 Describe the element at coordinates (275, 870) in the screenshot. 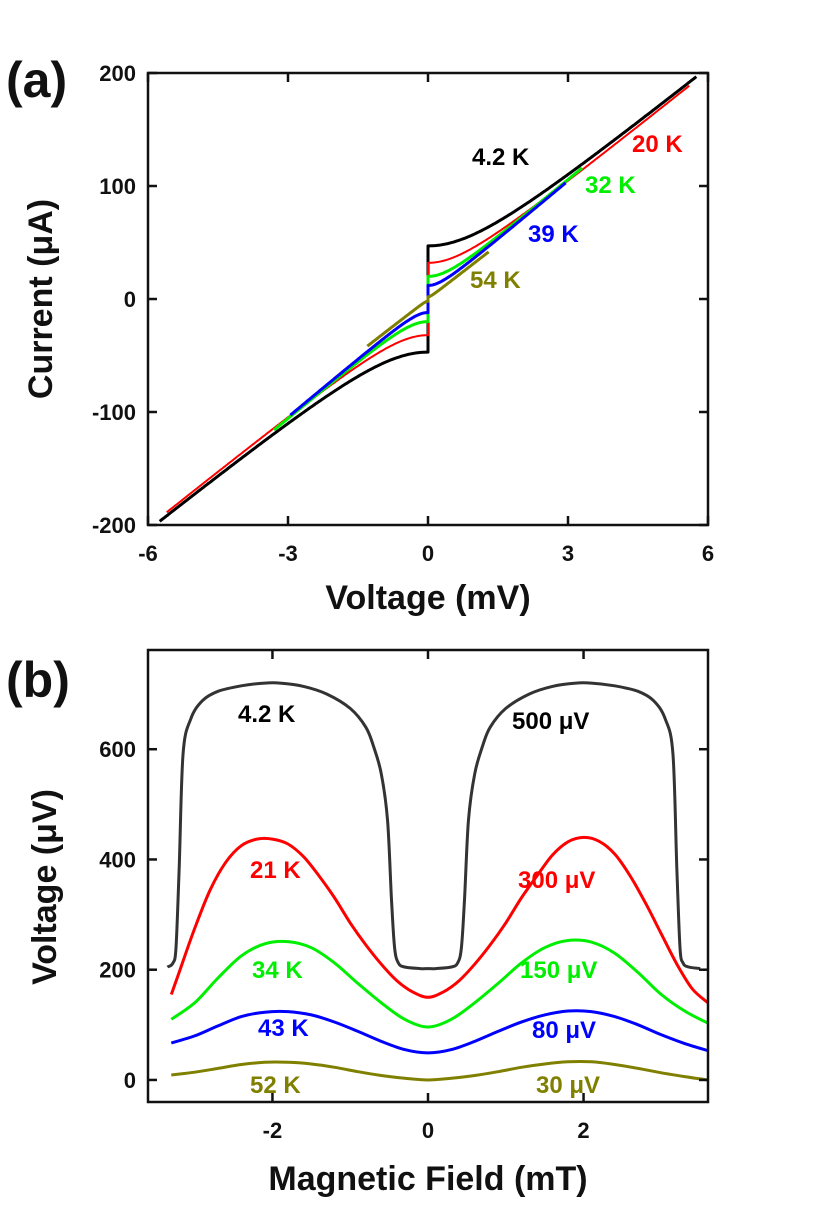

I see `label-b-21K: 21 K` at that location.